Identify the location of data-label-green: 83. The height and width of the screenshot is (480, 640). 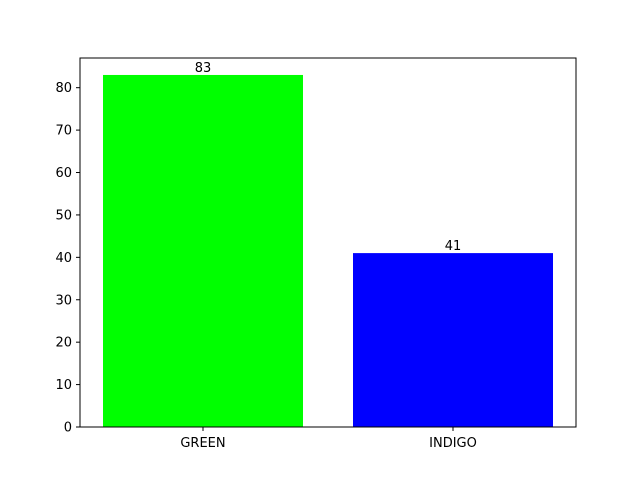
(203, 68).